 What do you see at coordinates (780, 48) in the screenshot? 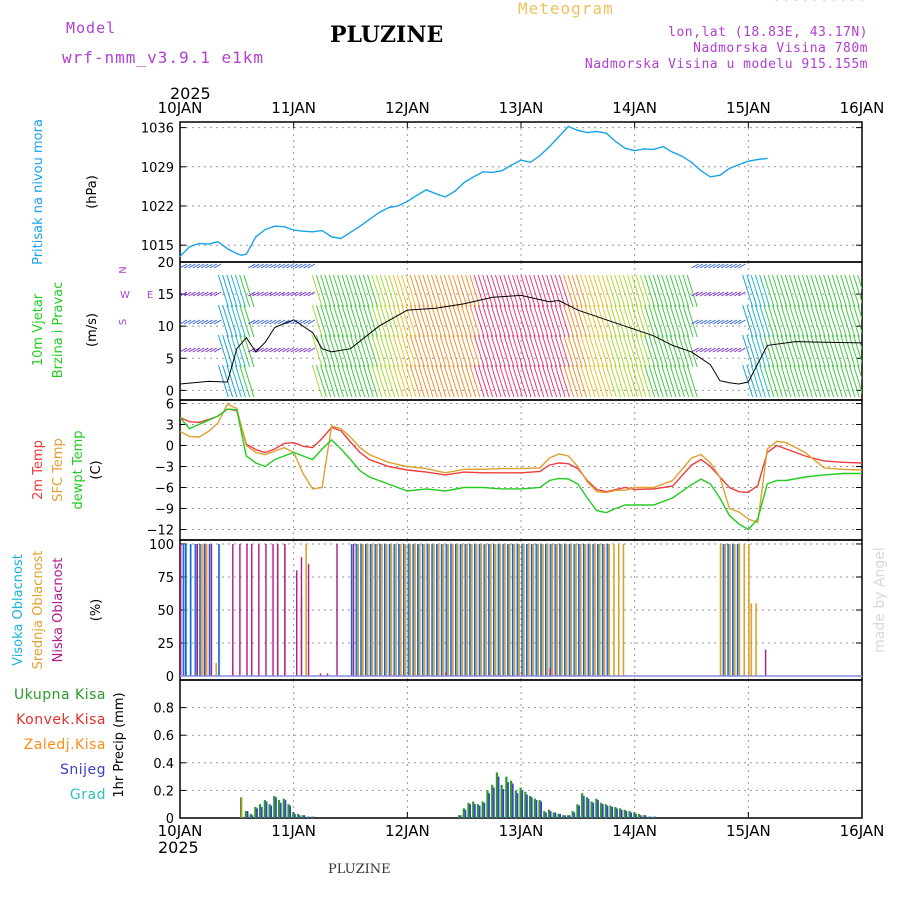
I see `elevation-label: Nadmorska Visina 780m` at bounding box center [780, 48].